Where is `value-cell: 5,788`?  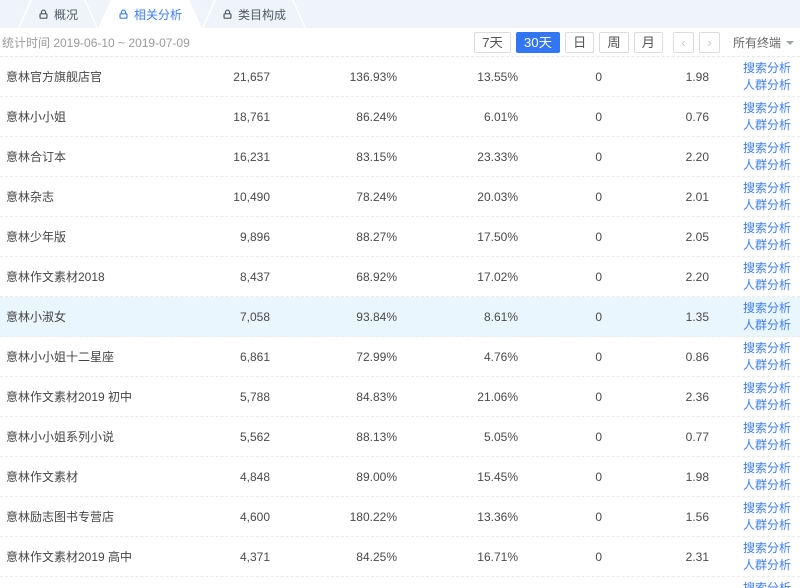 value-cell: 5,788 is located at coordinates (254, 396).